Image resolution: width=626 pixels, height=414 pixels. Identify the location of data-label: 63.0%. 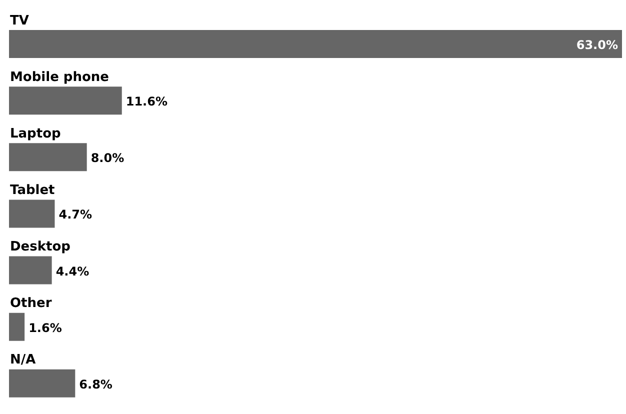
(597, 45).